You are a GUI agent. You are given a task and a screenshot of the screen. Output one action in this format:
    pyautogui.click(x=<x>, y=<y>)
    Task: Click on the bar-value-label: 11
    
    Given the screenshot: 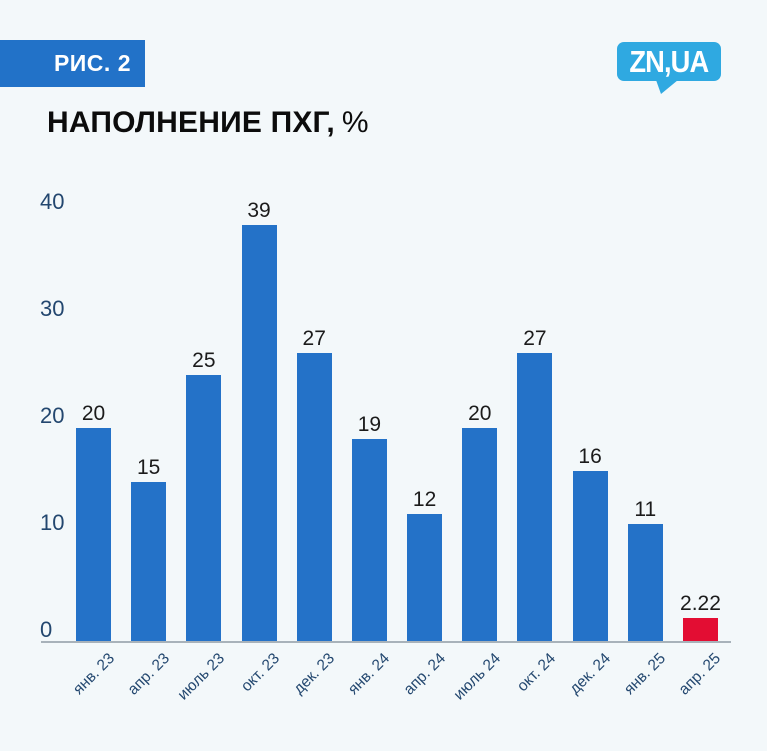 What is the action you would take?
    pyautogui.click(x=645, y=510)
    